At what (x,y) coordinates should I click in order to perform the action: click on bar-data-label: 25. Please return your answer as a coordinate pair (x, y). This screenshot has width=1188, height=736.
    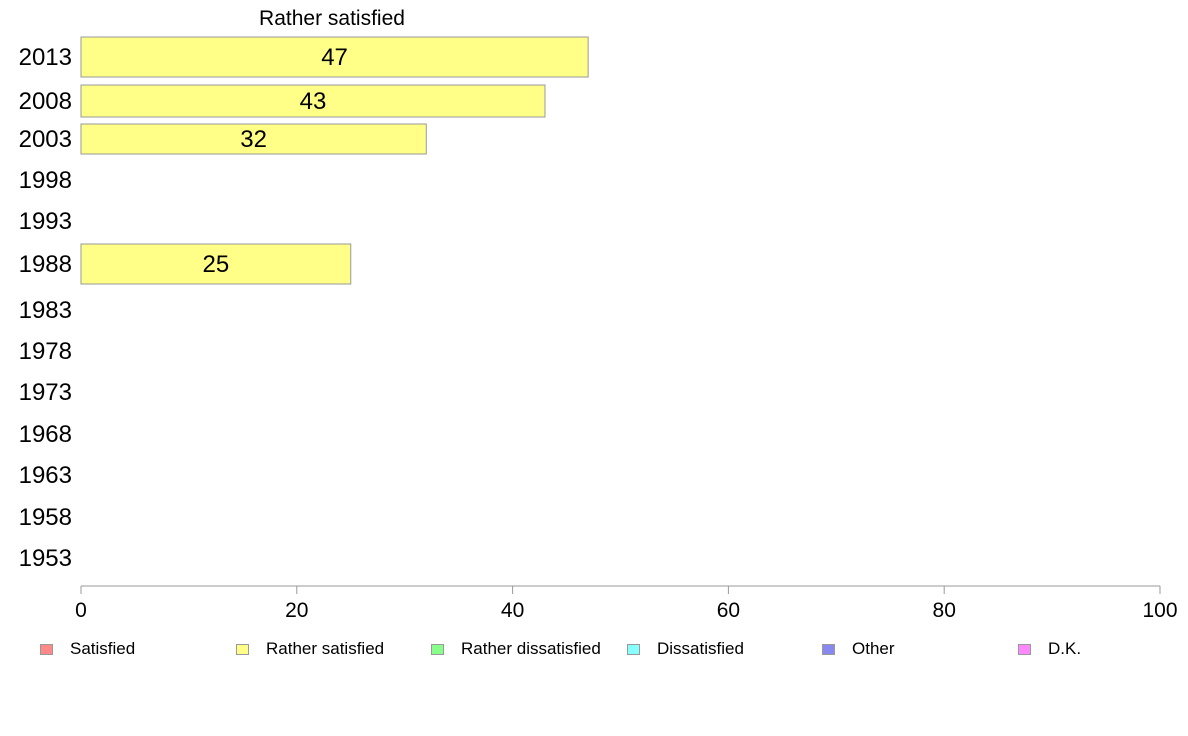
    Looking at the image, I should click on (216, 264).